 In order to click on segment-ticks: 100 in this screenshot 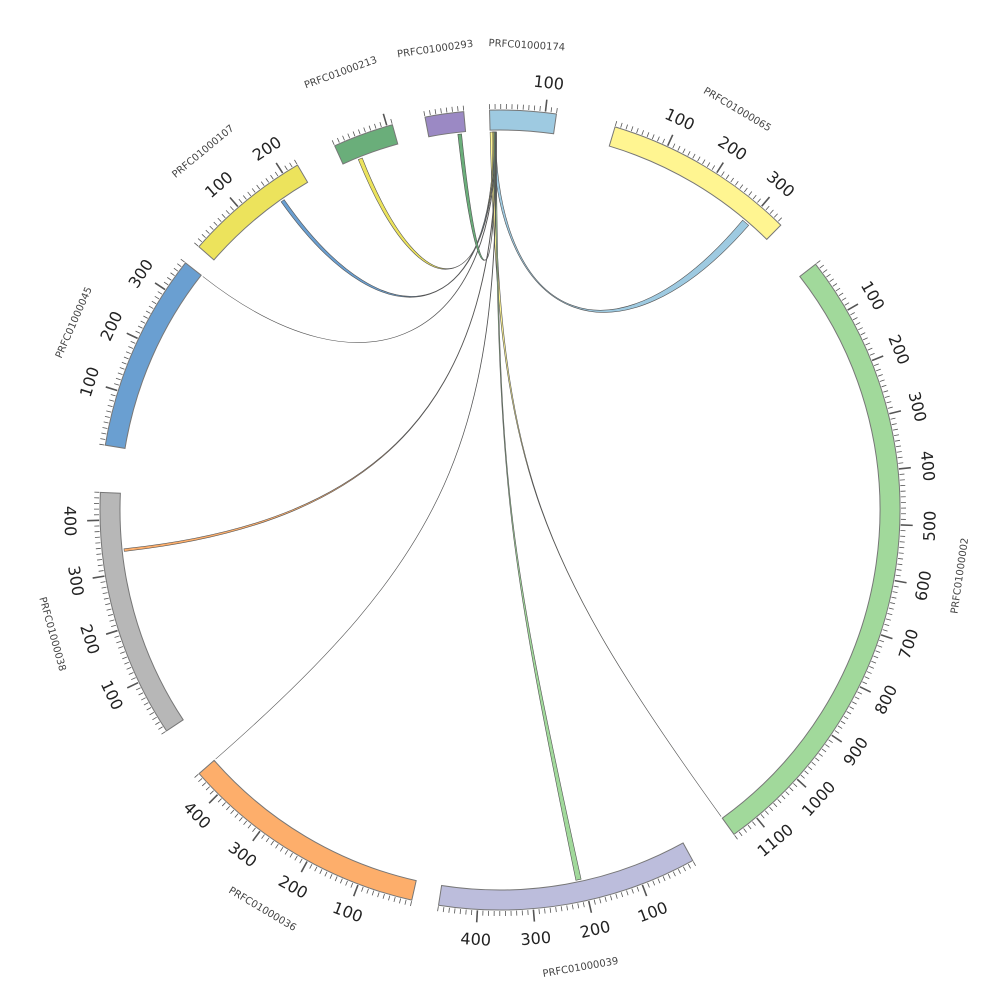, I will do `click(526, 93)`.